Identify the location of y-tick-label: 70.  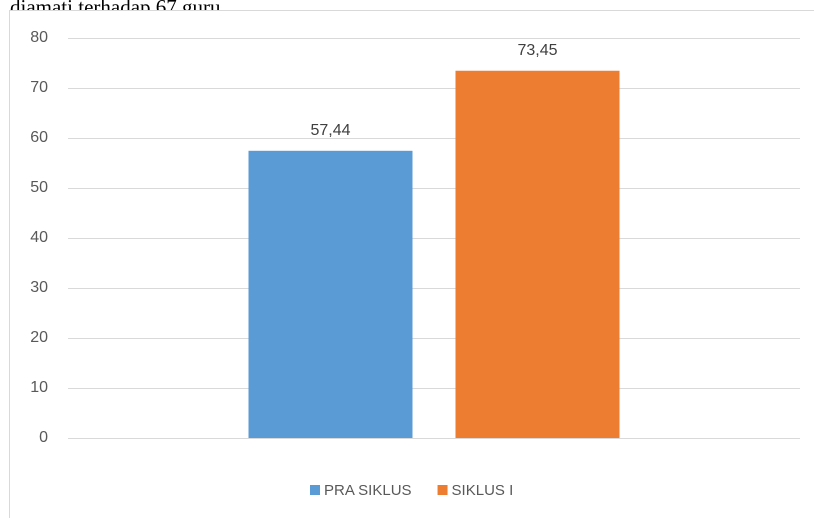
(39, 87).